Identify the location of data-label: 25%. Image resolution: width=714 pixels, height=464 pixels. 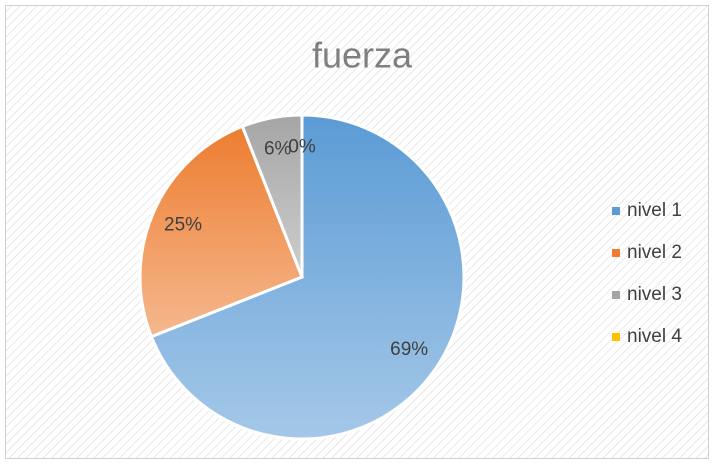
(183, 225).